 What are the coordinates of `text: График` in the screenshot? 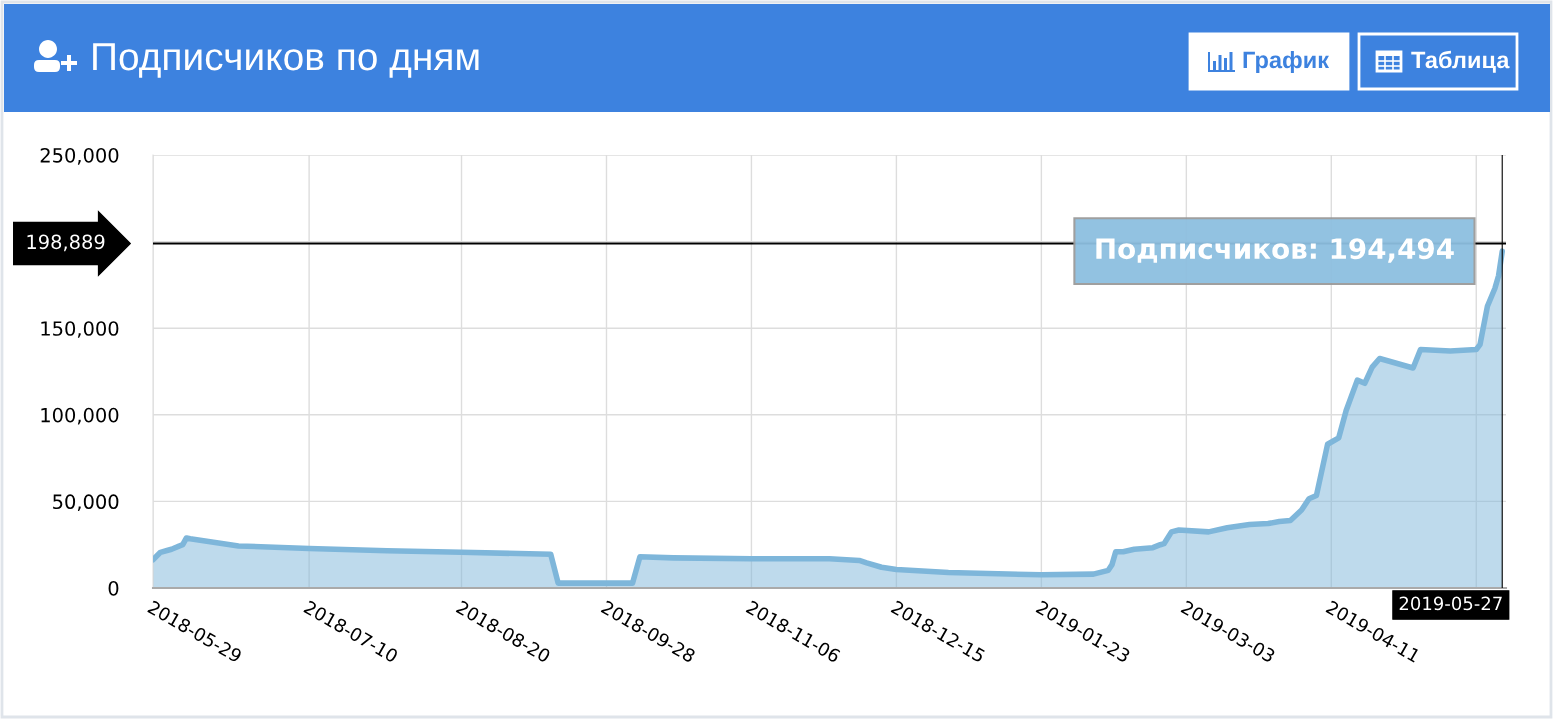 It's located at (1286, 62).